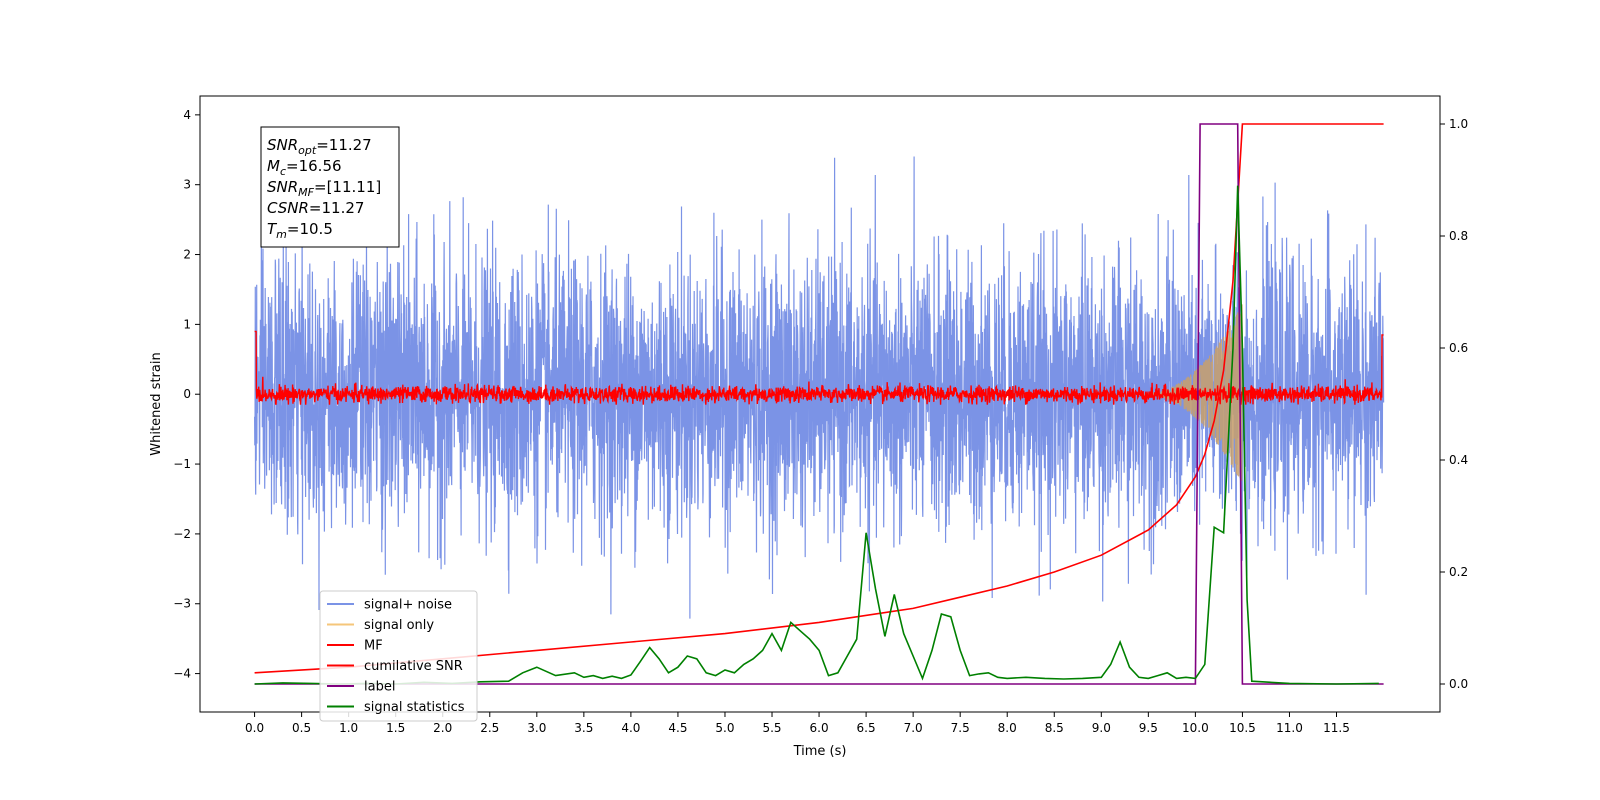 This screenshot has height=800, width=1600. Describe the element at coordinates (819, 728) in the screenshot. I see `x-tick-label: 6.0` at that location.